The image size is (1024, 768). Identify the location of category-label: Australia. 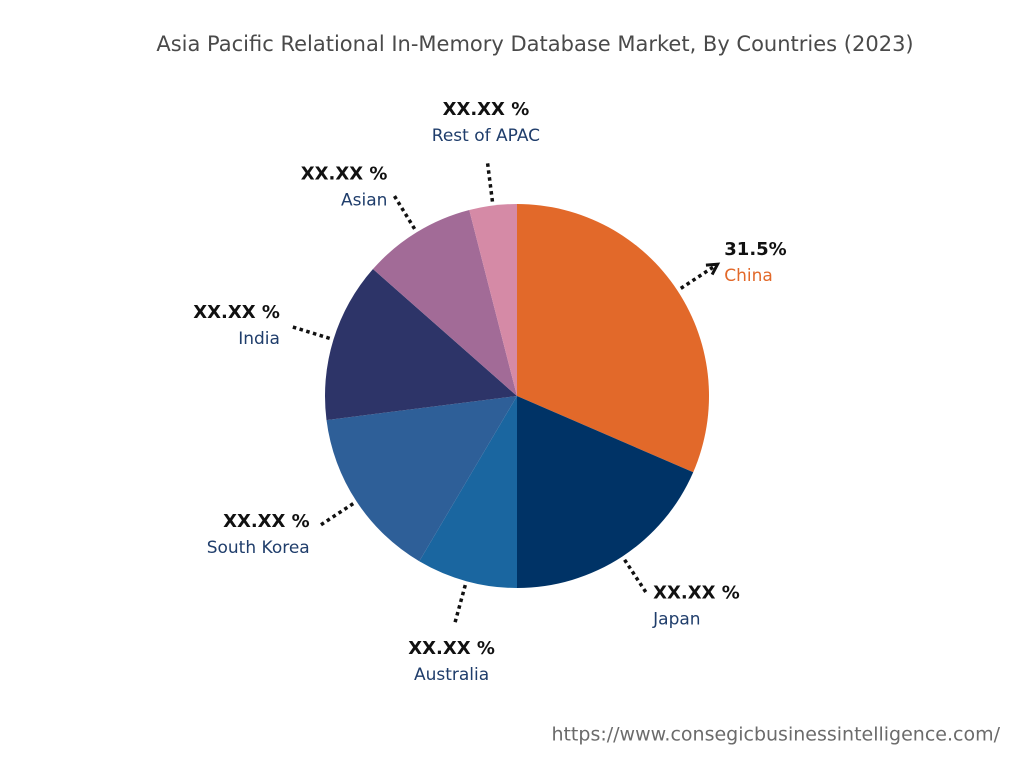
(451, 675).